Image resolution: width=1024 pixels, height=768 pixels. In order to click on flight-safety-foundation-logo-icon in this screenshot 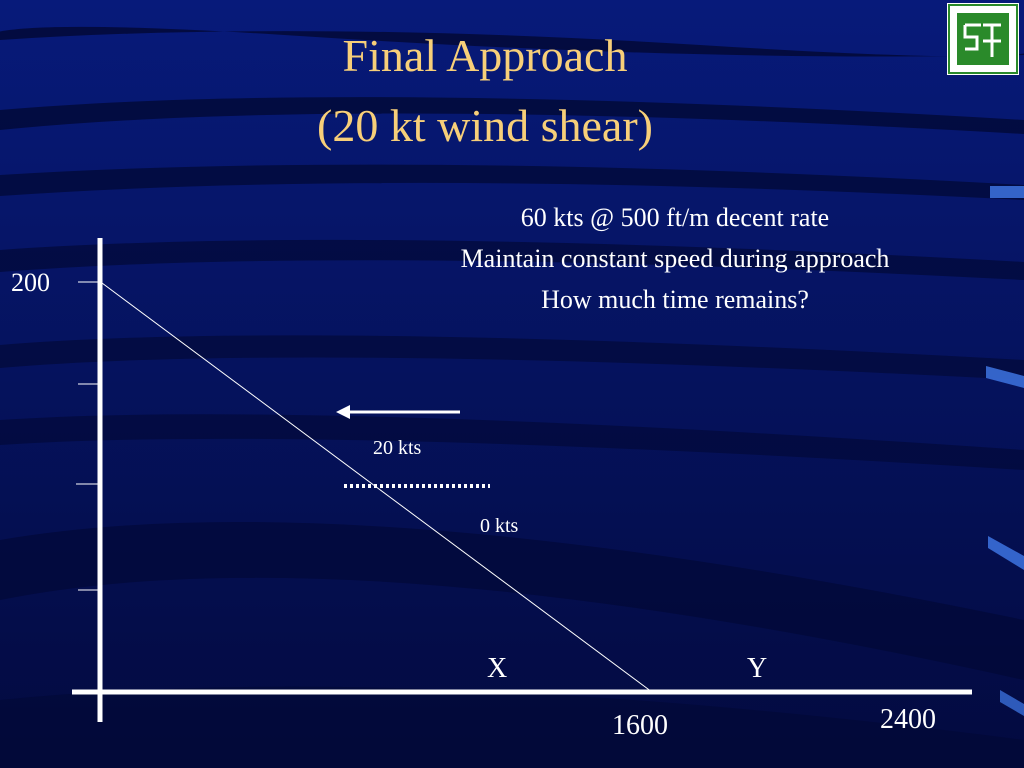, I will do `click(983, 39)`.